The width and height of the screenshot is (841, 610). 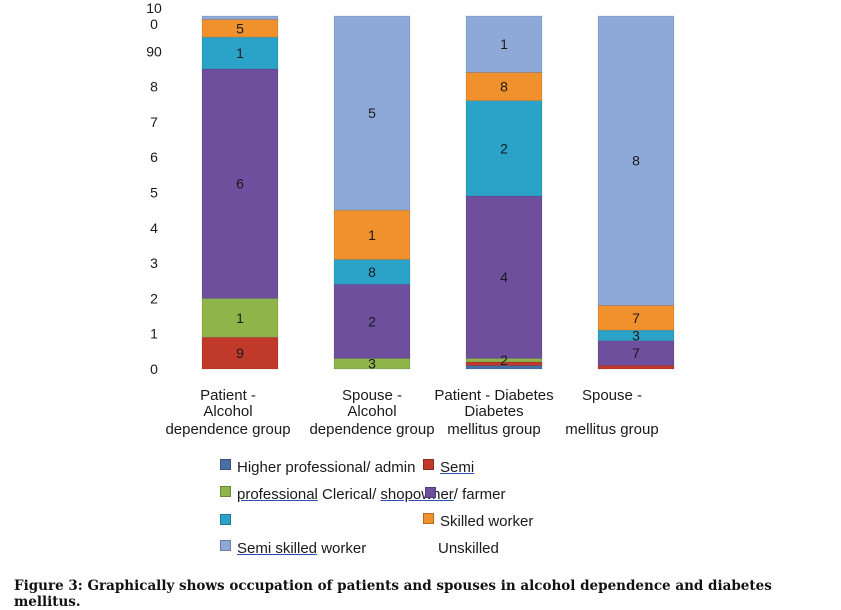 I want to click on y-tick-label: 2, so click(x=154, y=298).